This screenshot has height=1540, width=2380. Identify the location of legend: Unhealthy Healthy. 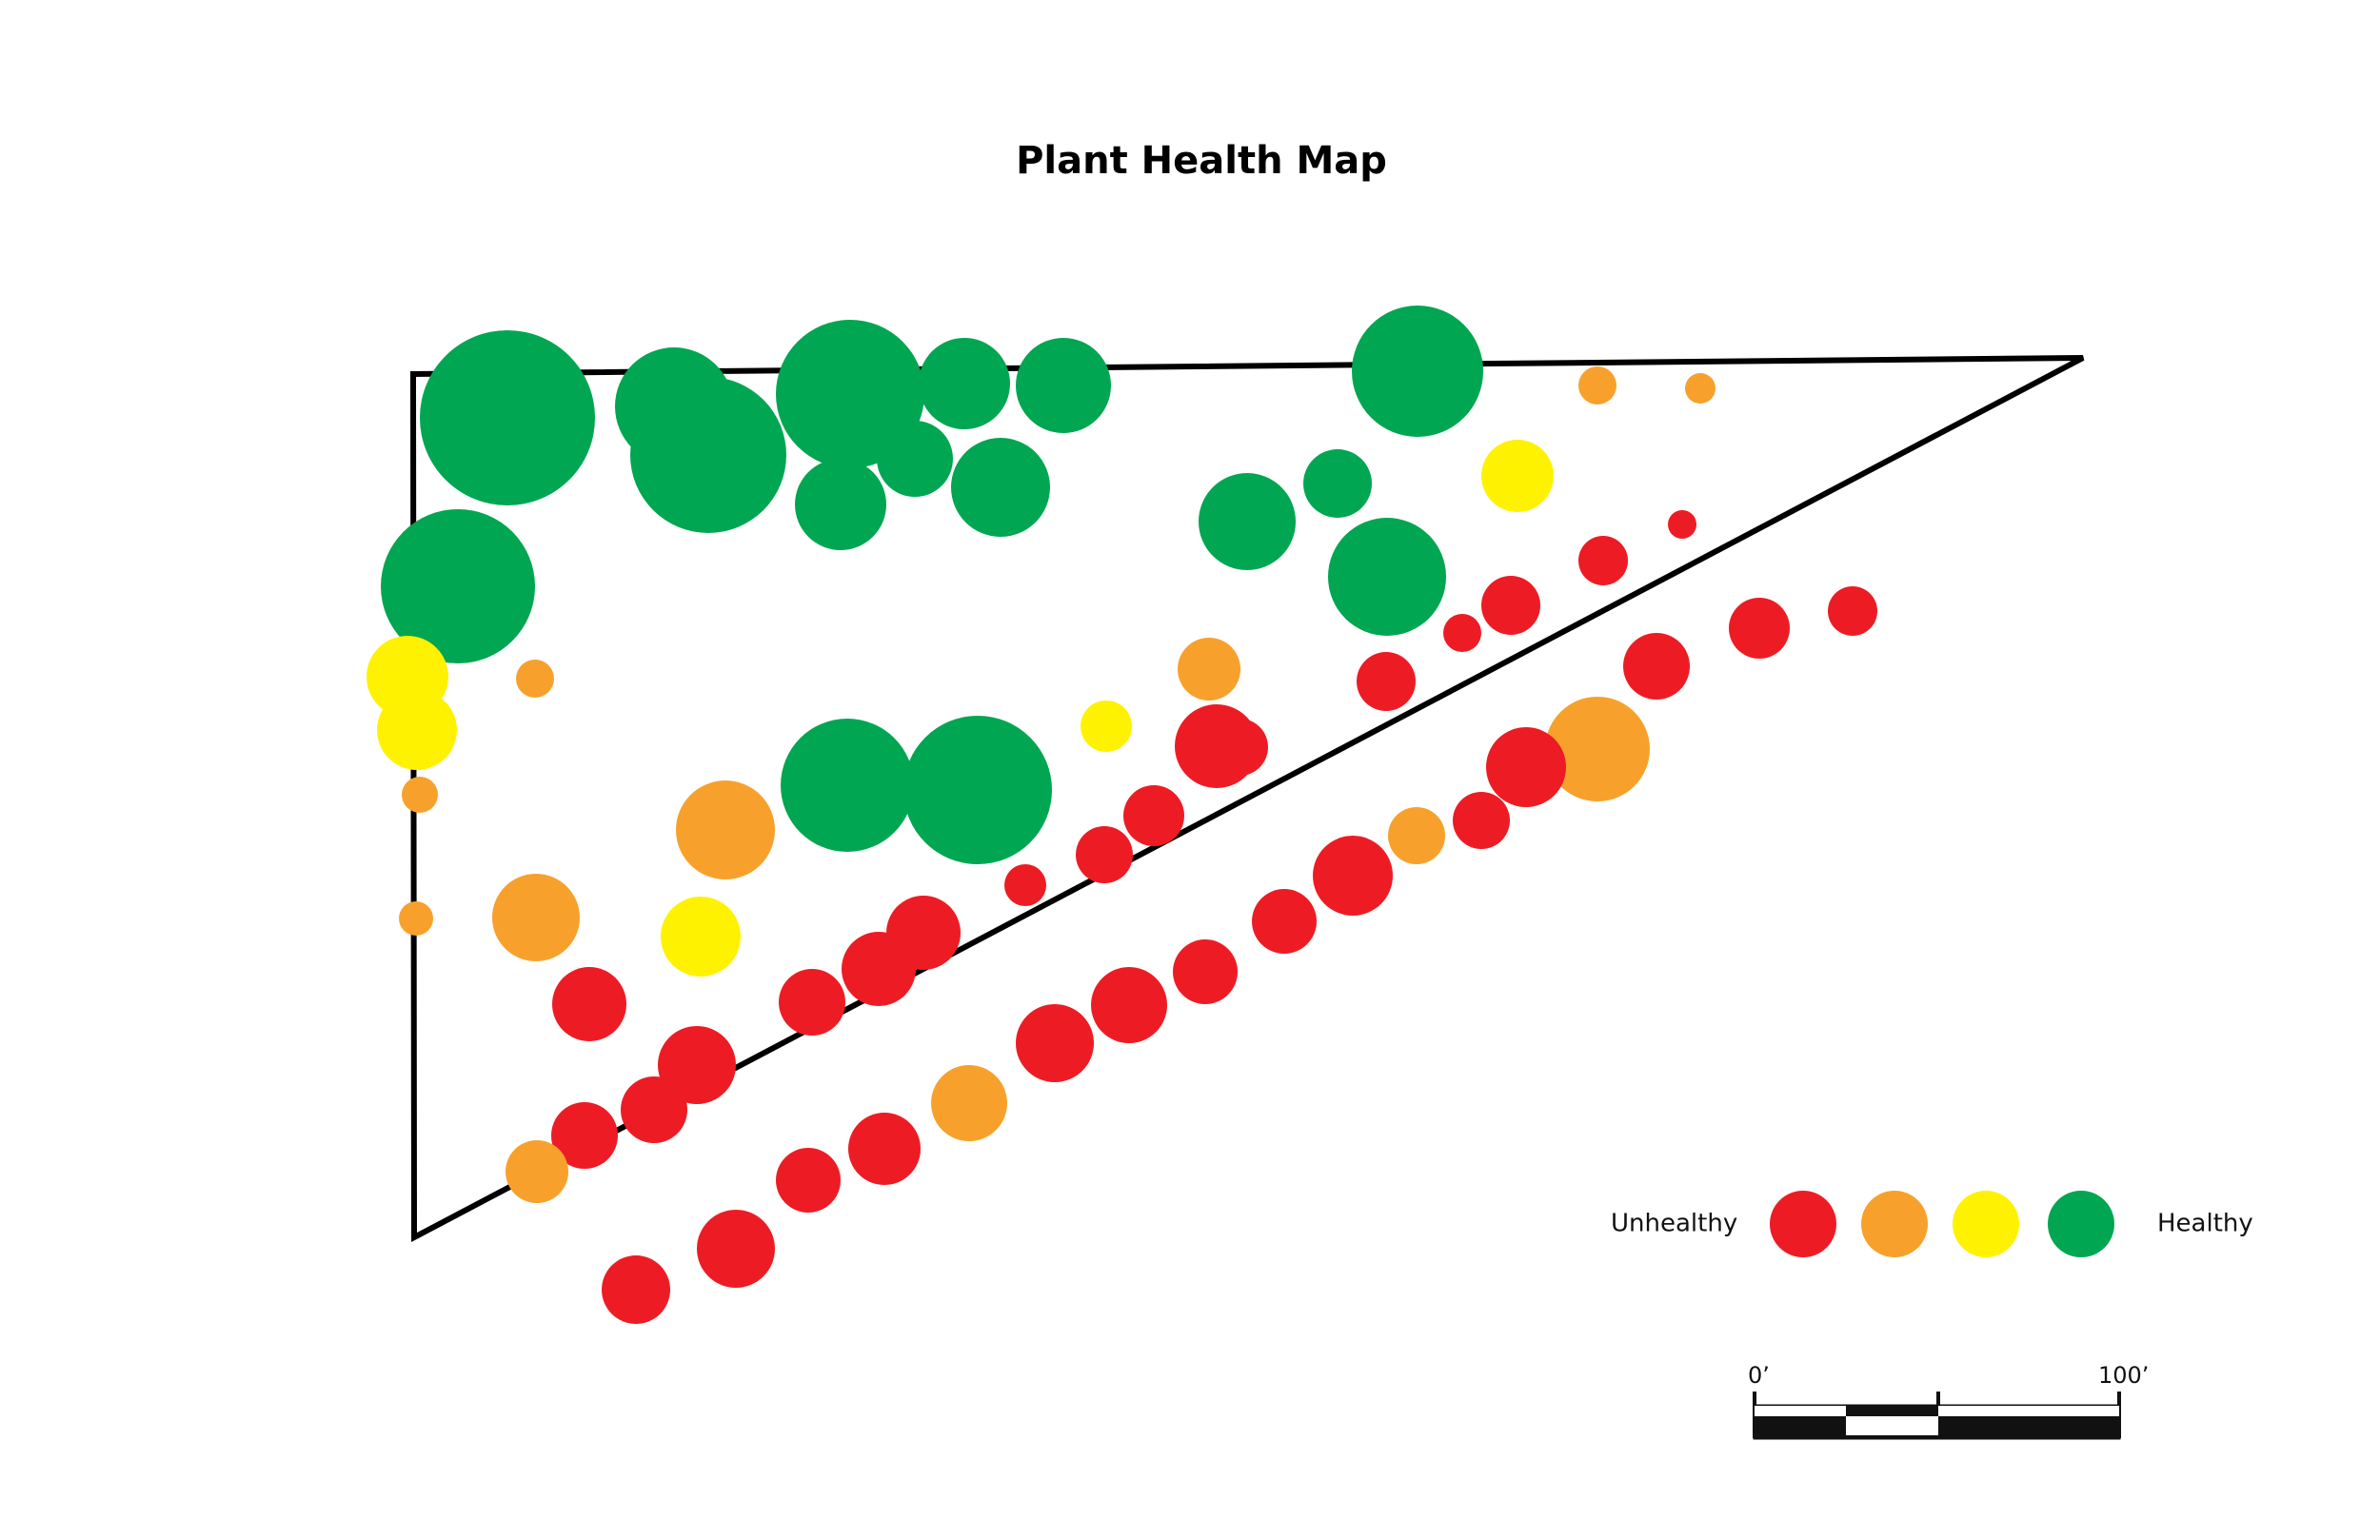
(1932, 1224).